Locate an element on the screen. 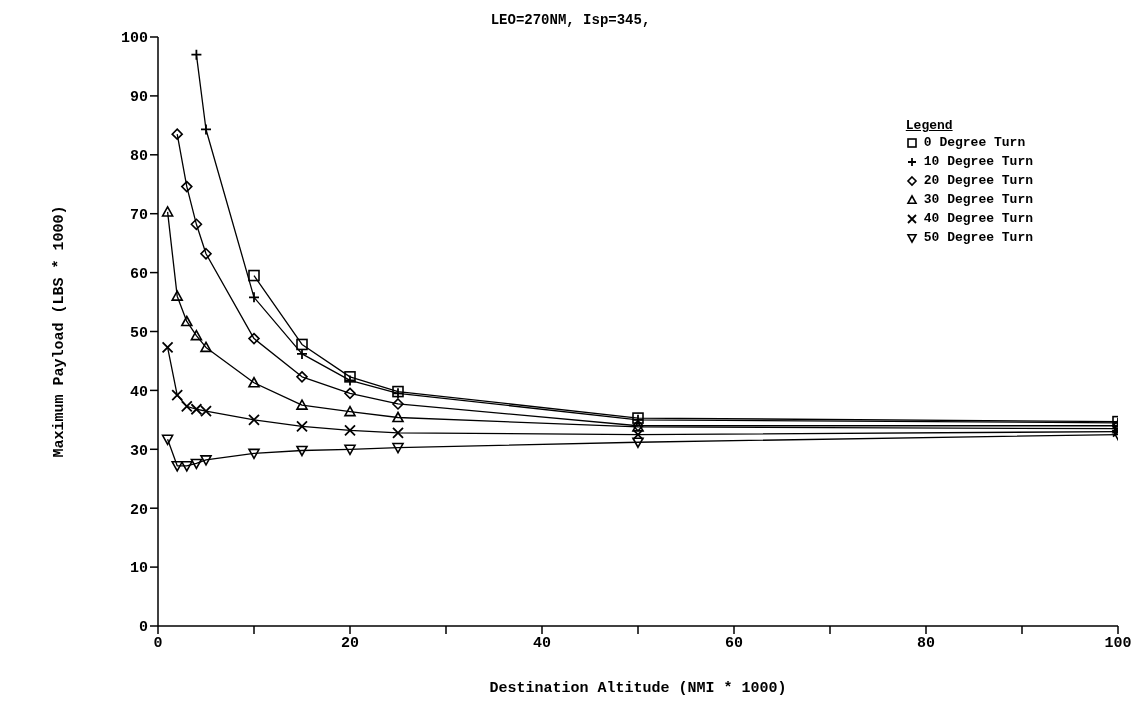  legend-title: Legend is located at coordinates (929, 125).